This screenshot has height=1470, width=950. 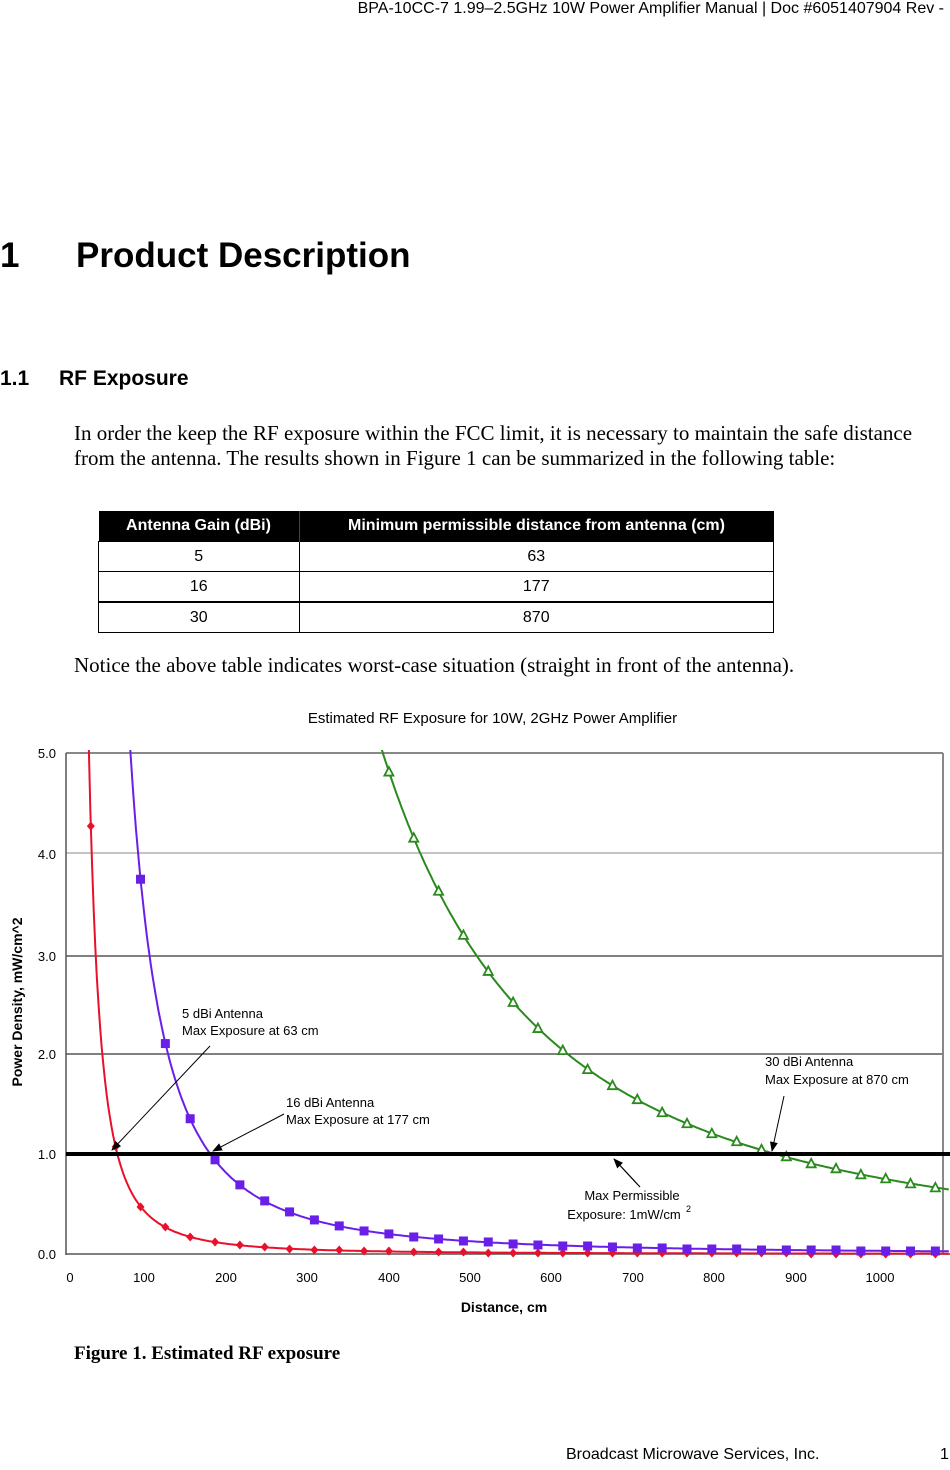 What do you see at coordinates (633, 1277) in the screenshot?
I see `x-tick: 700` at bounding box center [633, 1277].